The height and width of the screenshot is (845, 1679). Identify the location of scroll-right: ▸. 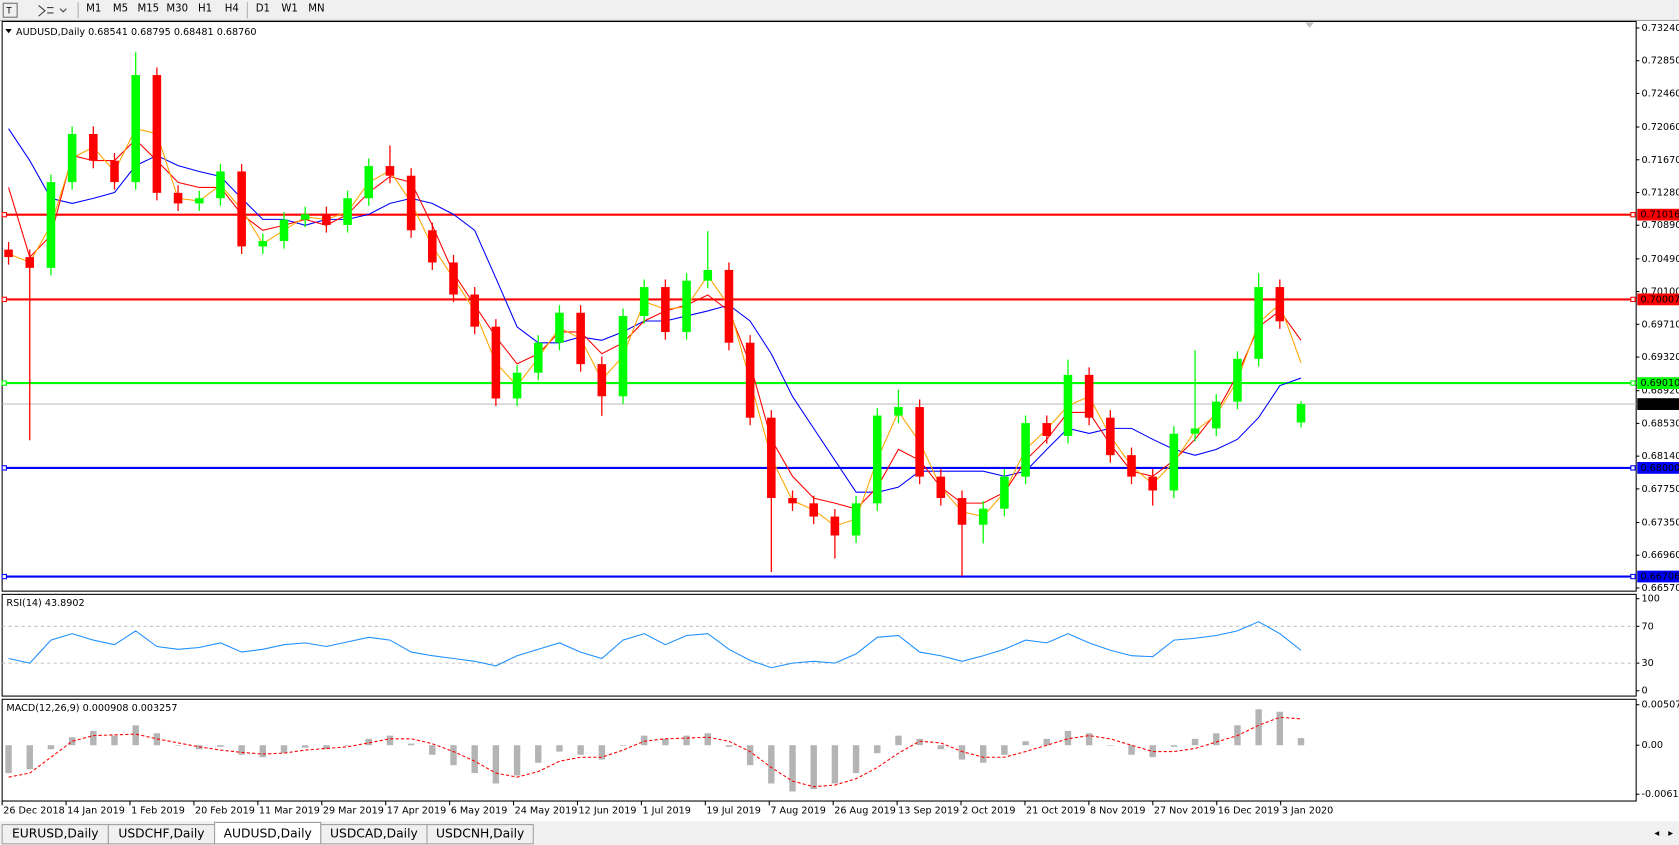
(1670, 833).